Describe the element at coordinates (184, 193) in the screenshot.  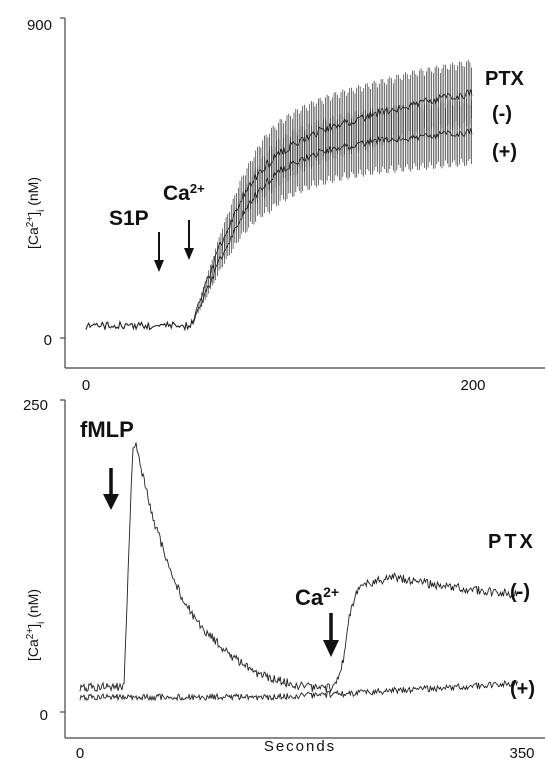
I see `annotation-ca-top: Ca2+` at that location.